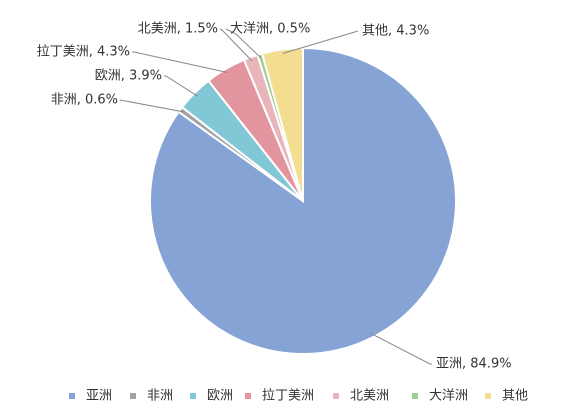 This screenshot has width=564, height=414. I want to click on data-label: 拉丁美洲, 4.3%, so click(83, 52).